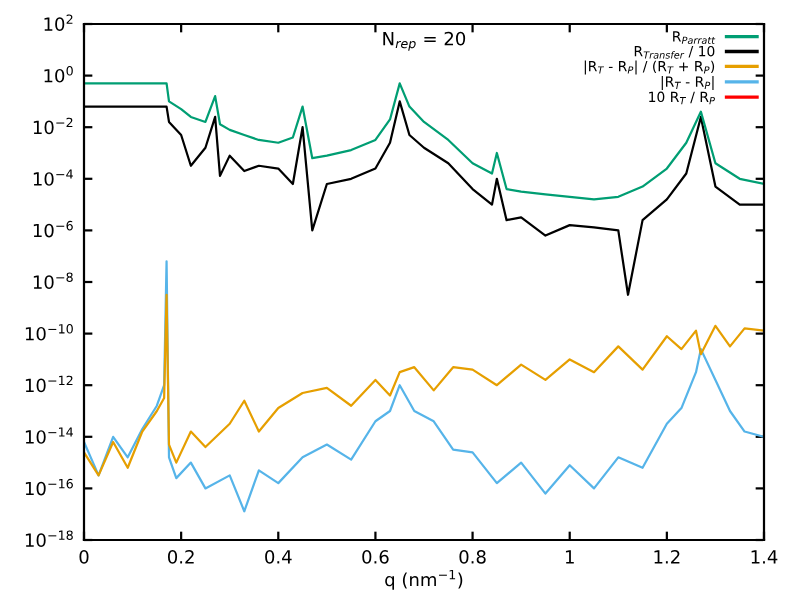  Describe the element at coordinates (424, 579) in the screenshot. I see `x-axis-title: q (nm$^{−1}$)` at that location.